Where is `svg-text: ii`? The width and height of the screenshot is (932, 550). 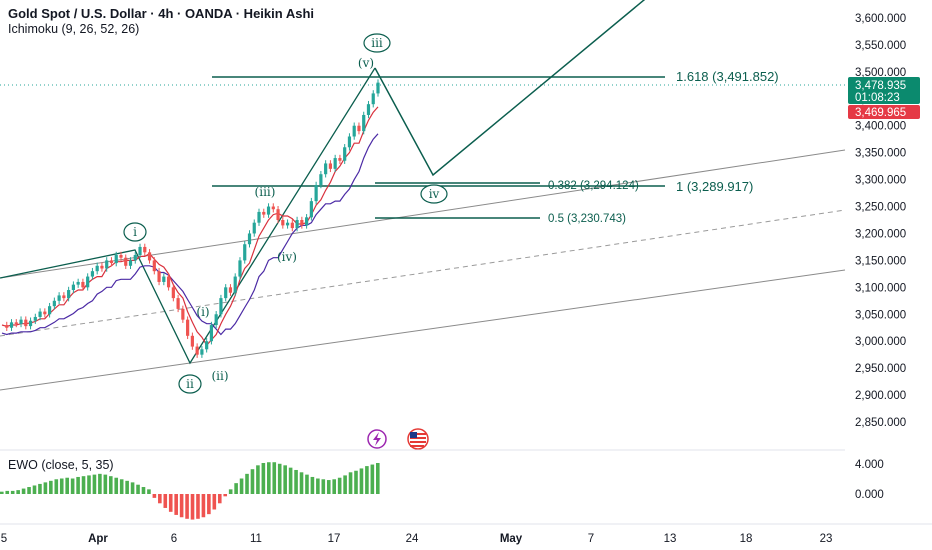 svg-text: ii is located at coordinates (190, 384).